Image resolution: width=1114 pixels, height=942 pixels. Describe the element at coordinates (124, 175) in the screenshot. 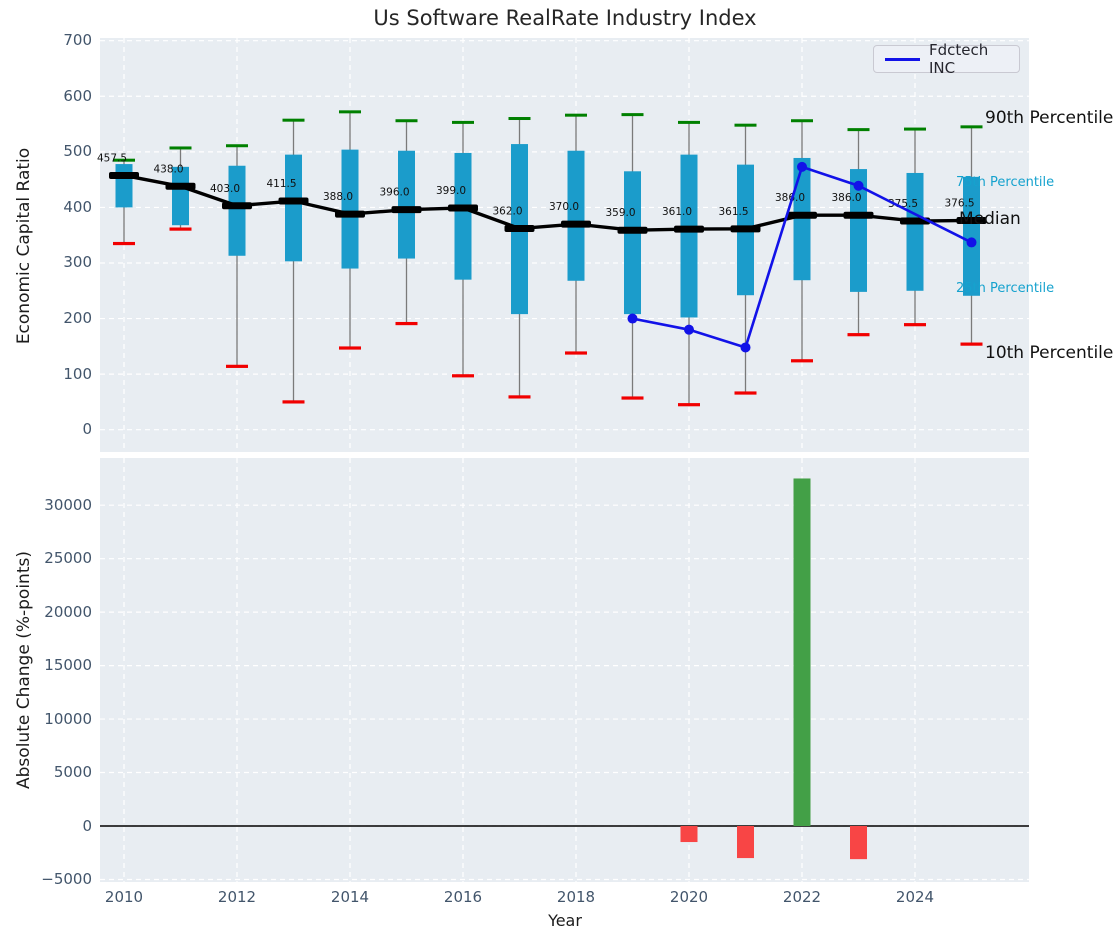

I see `median-marker-2010` at that location.